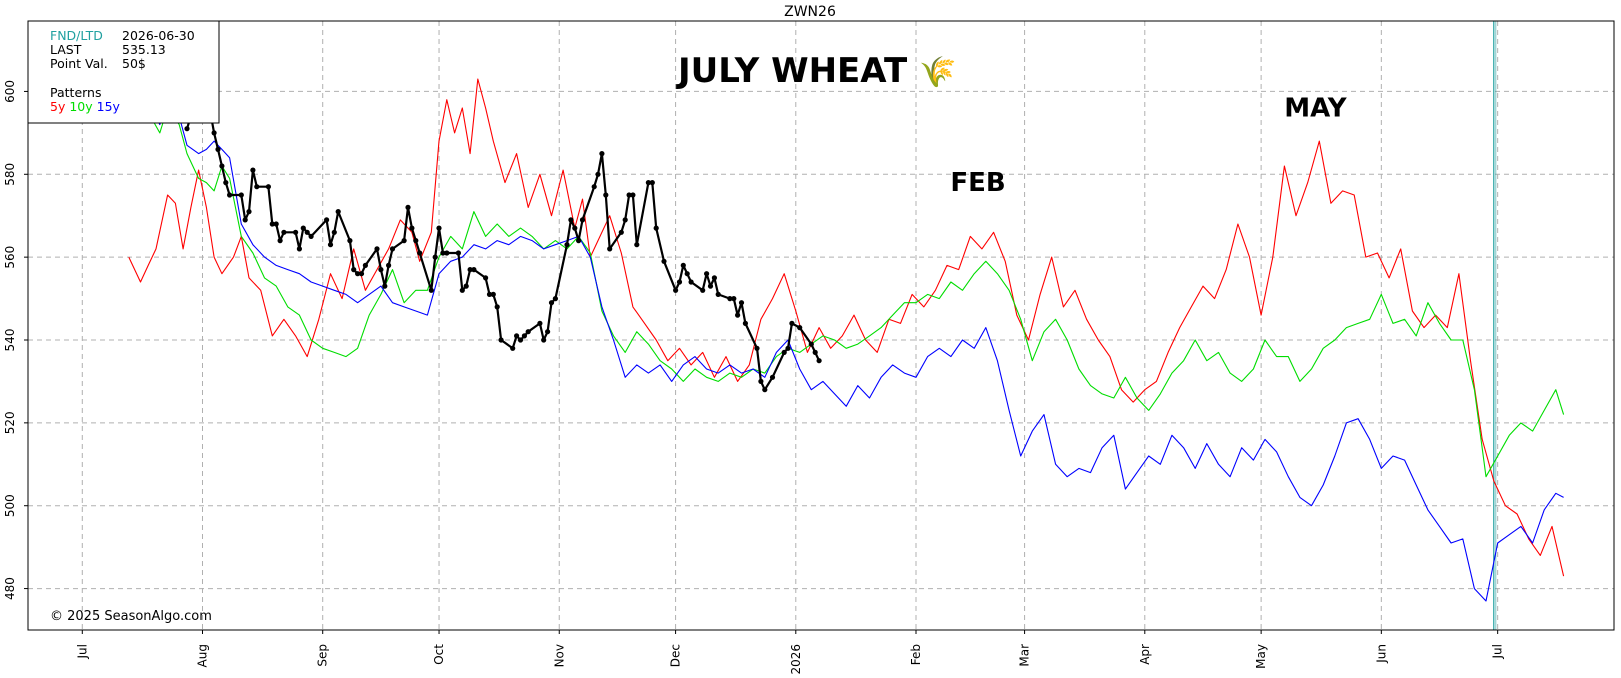 The image size is (1621, 678). What do you see at coordinates (796, 659) in the screenshot?
I see `x-tick-label: 2026` at bounding box center [796, 659].